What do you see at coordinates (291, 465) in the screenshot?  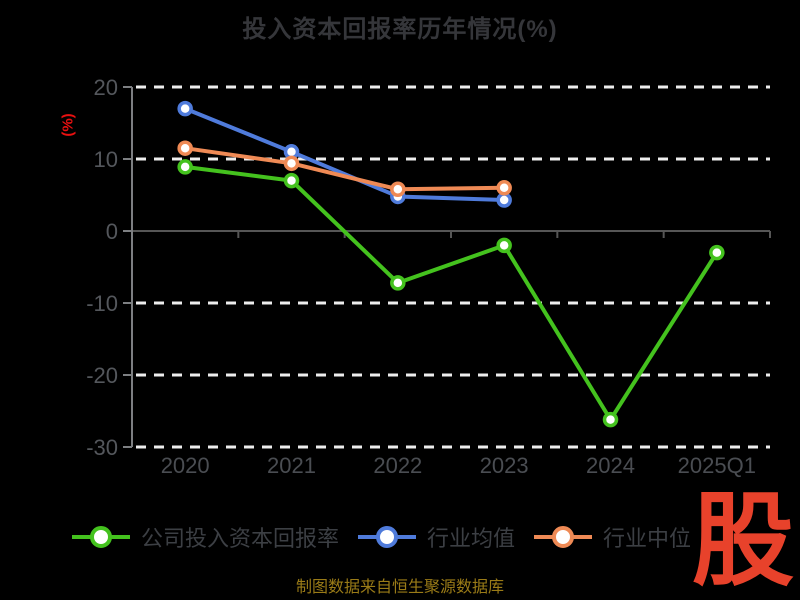 I see `svg-text: 2021` at bounding box center [291, 465].